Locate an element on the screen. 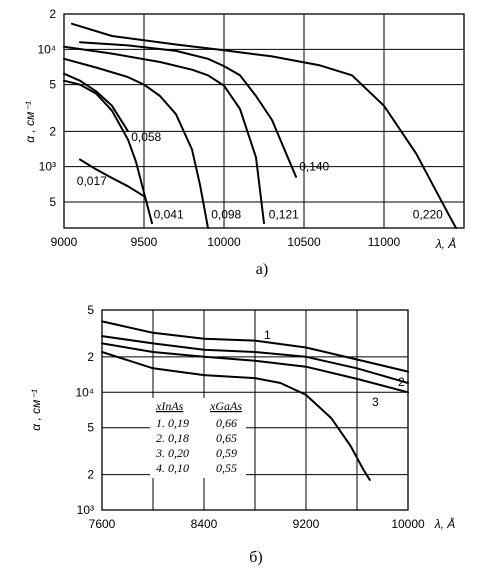  caption: б) is located at coordinates (255, 557).